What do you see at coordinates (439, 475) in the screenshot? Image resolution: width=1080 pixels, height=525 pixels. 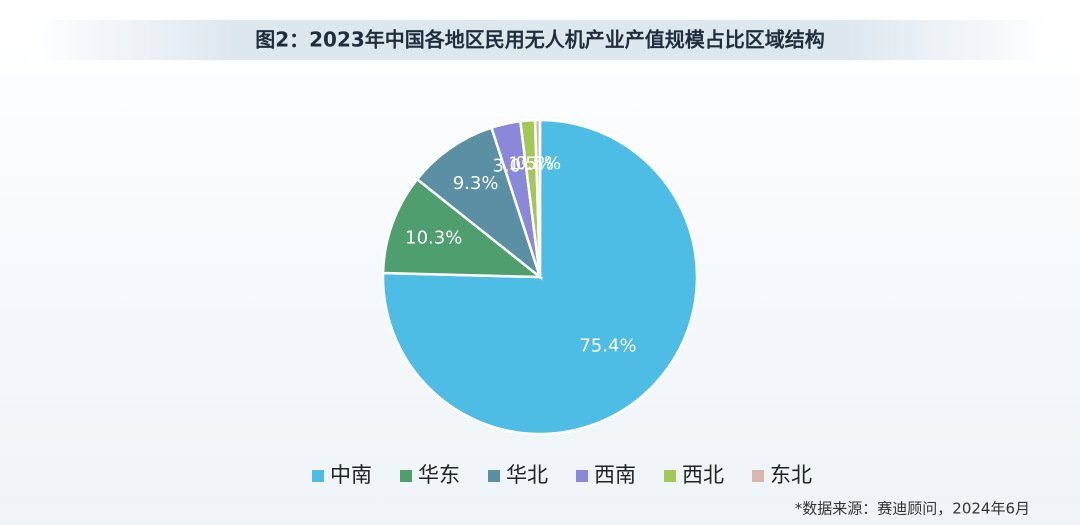 I see `legend-label: 华东` at bounding box center [439, 475].